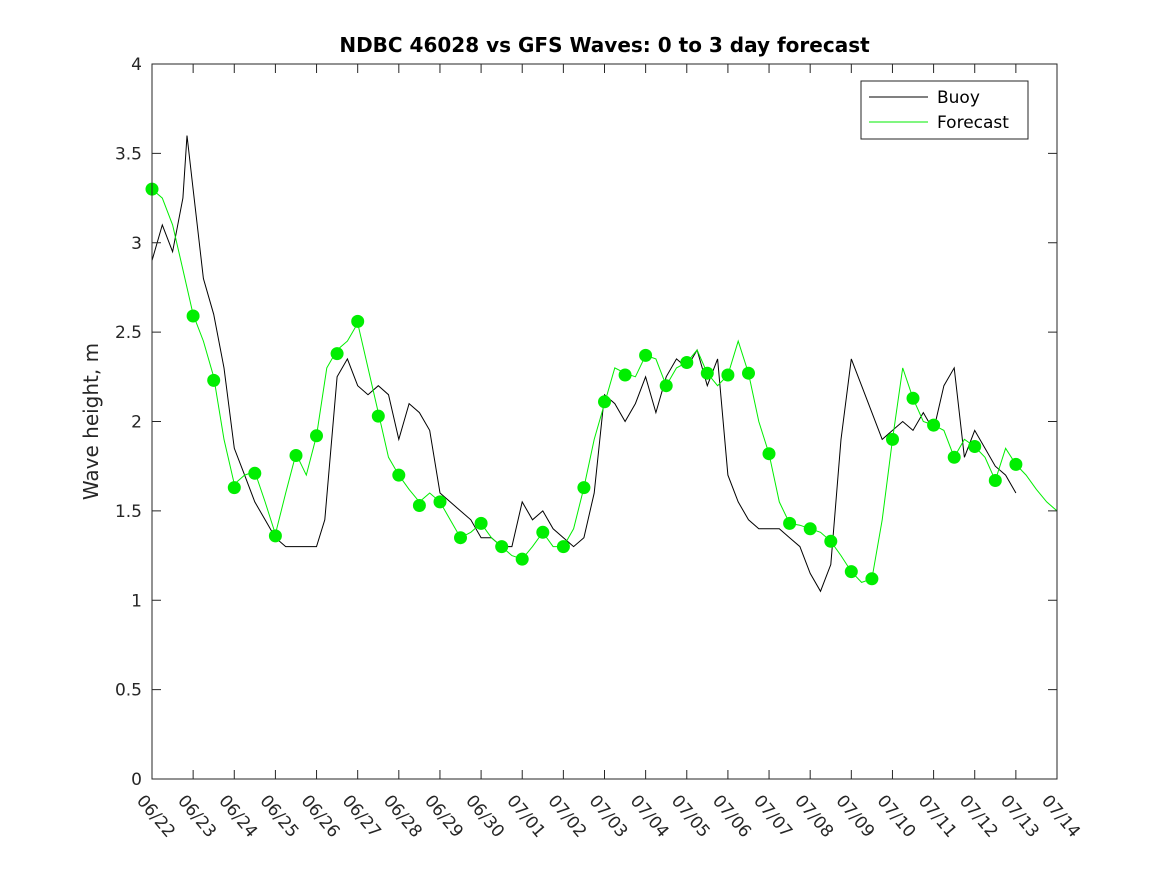 This screenshot has height=875, width=1167. What do you see at coordinates (128, 691) in the screenshot?
I see `y-tick-label: 0.5` at bounding box center [128, 691].